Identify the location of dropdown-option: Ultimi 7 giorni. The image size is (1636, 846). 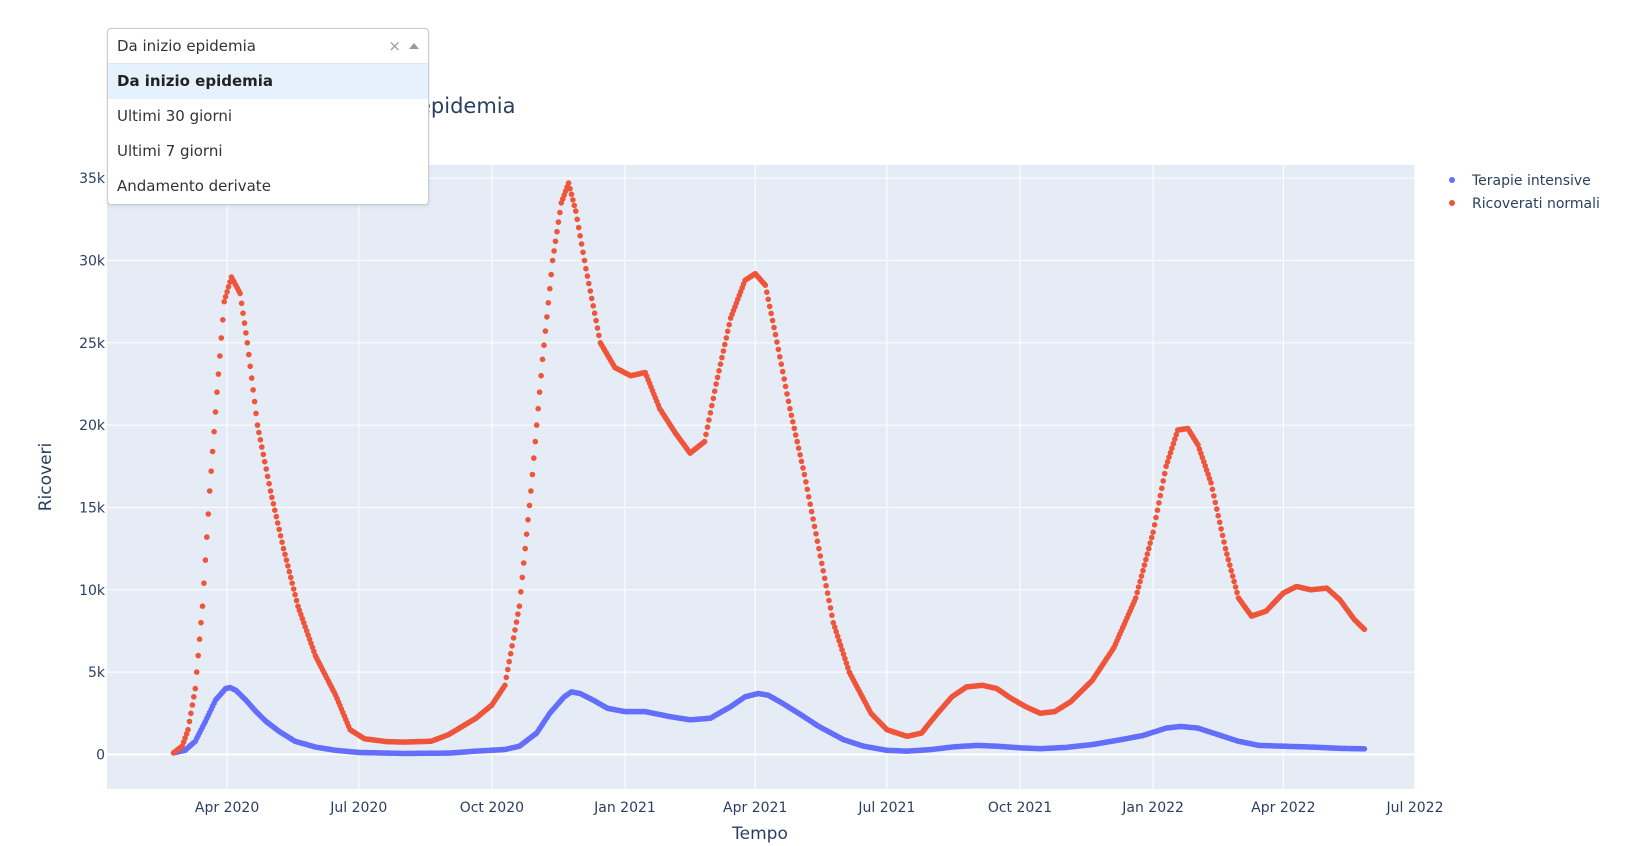
(170, 151).